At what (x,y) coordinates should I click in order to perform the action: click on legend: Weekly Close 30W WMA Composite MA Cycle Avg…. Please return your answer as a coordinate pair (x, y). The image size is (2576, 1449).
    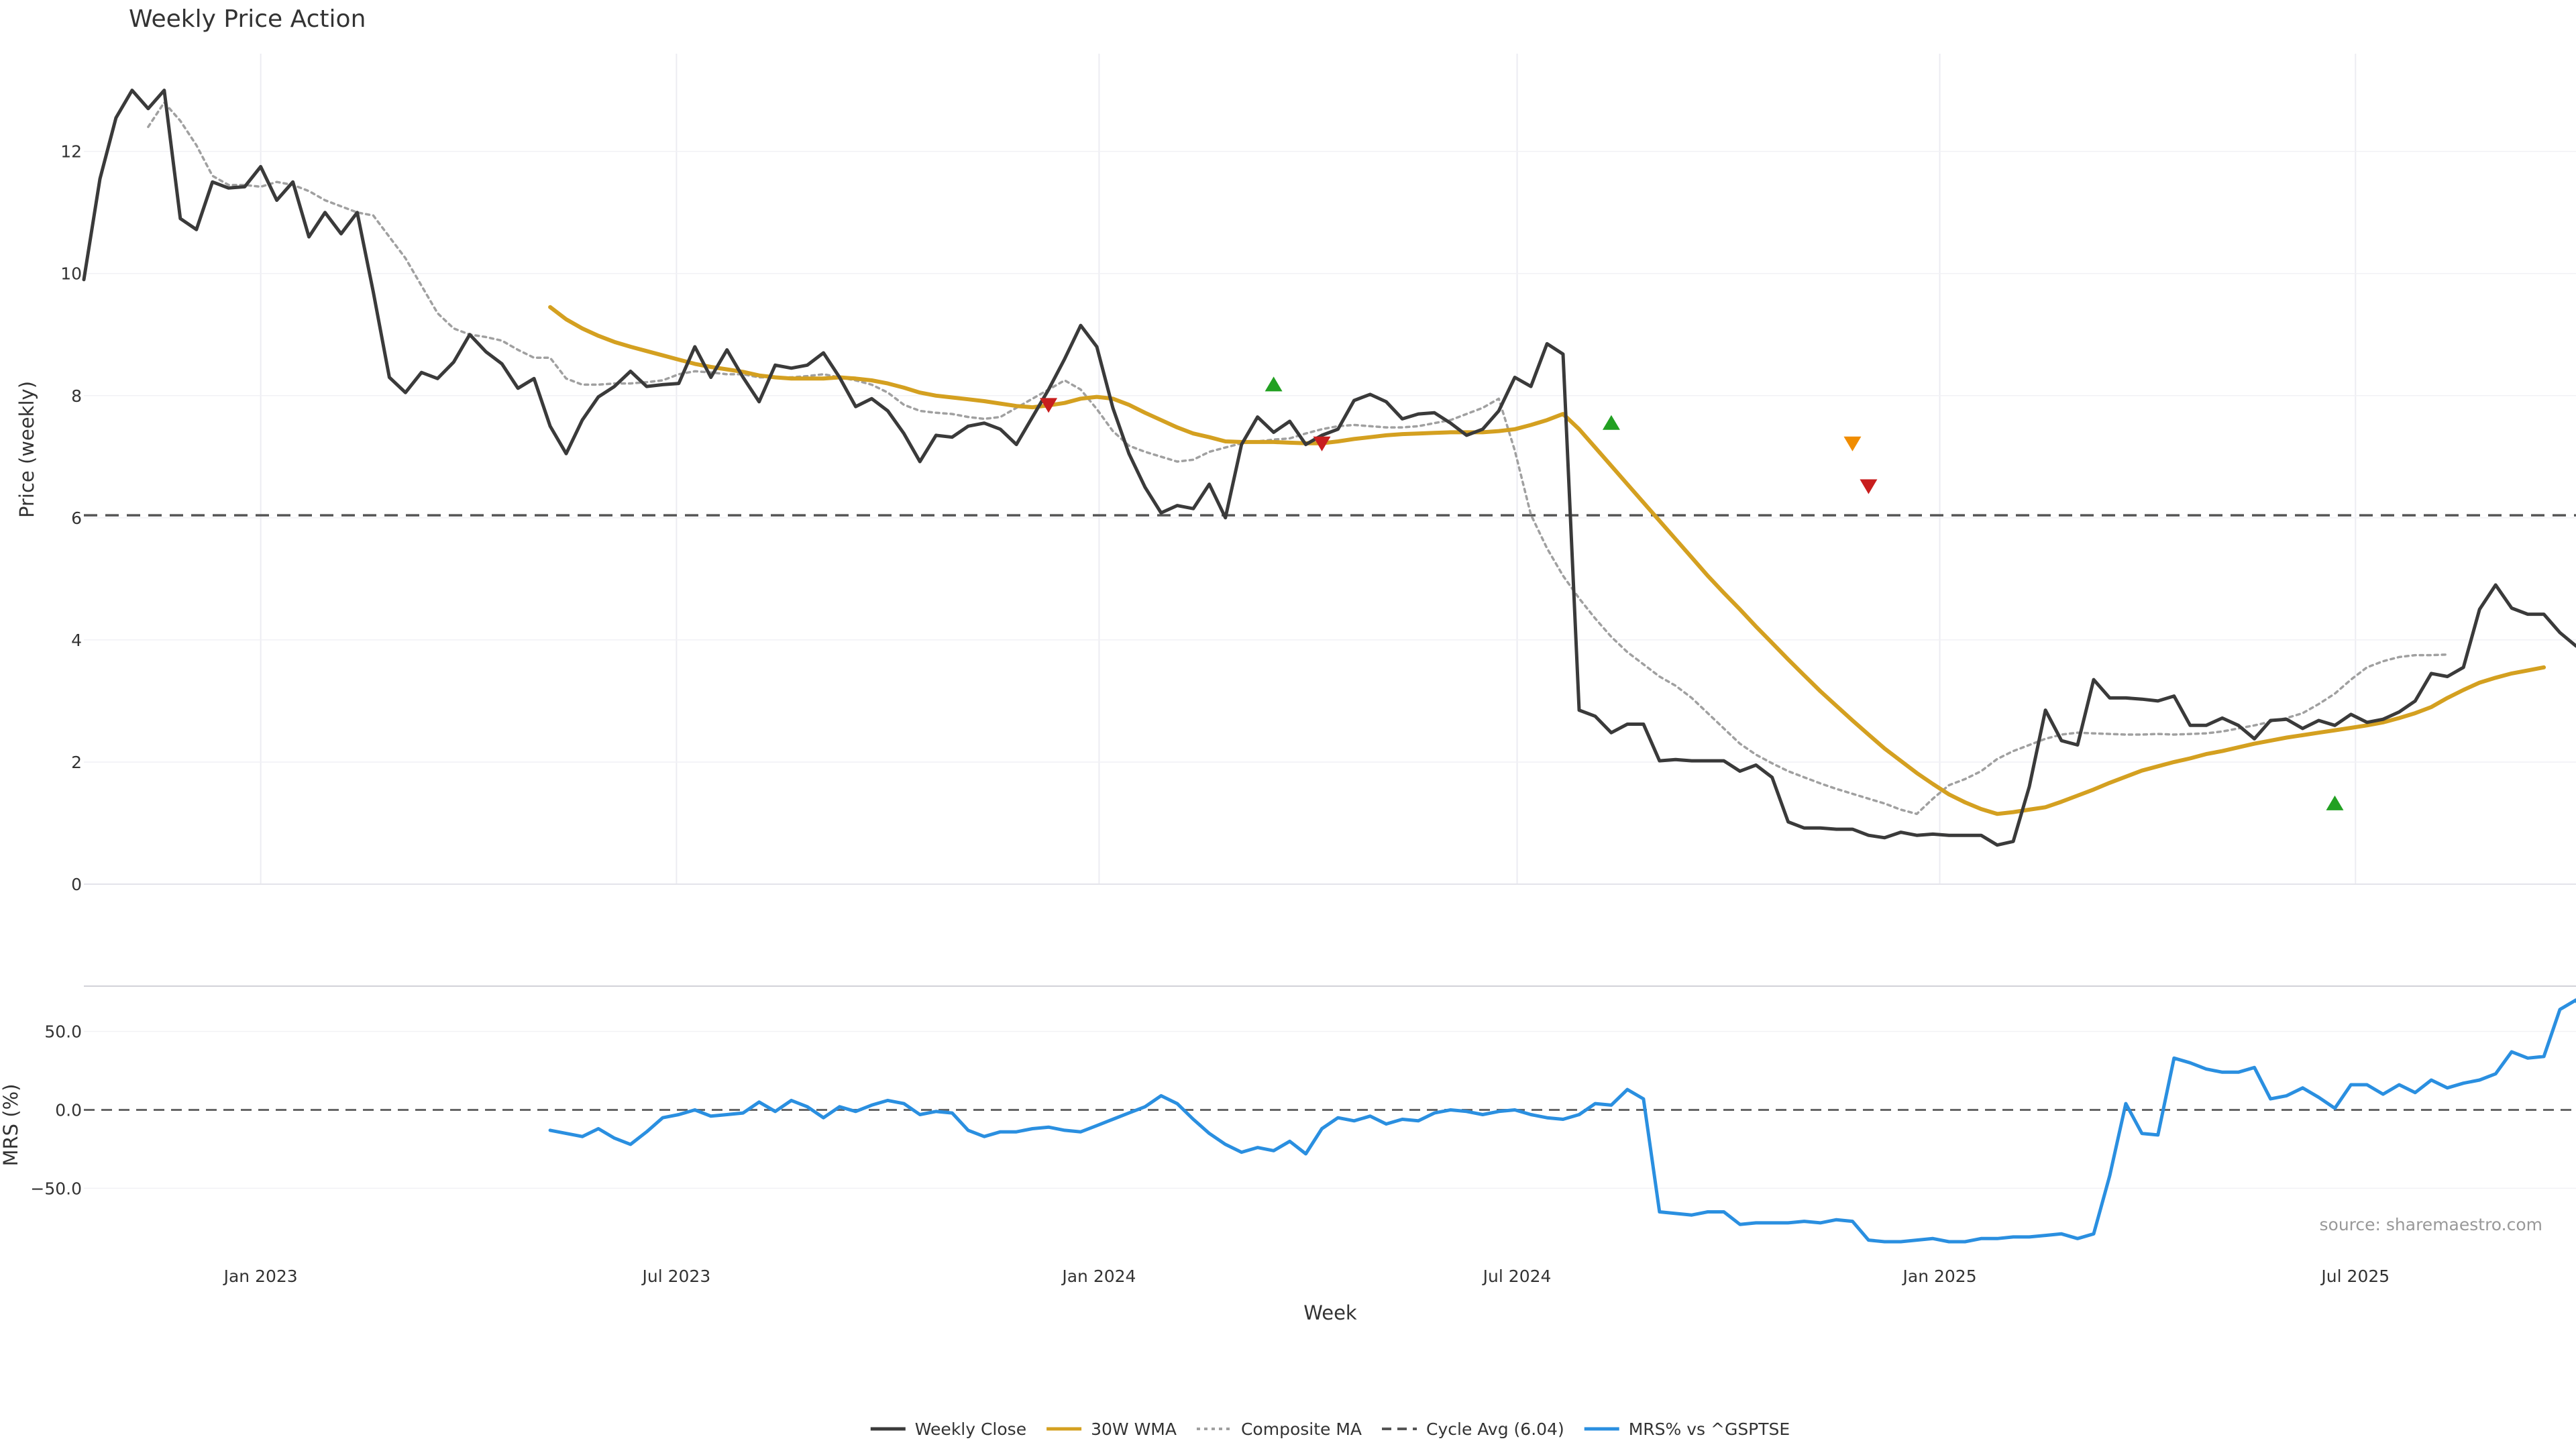
    Looking at the image, I should click on (1330, 1429).